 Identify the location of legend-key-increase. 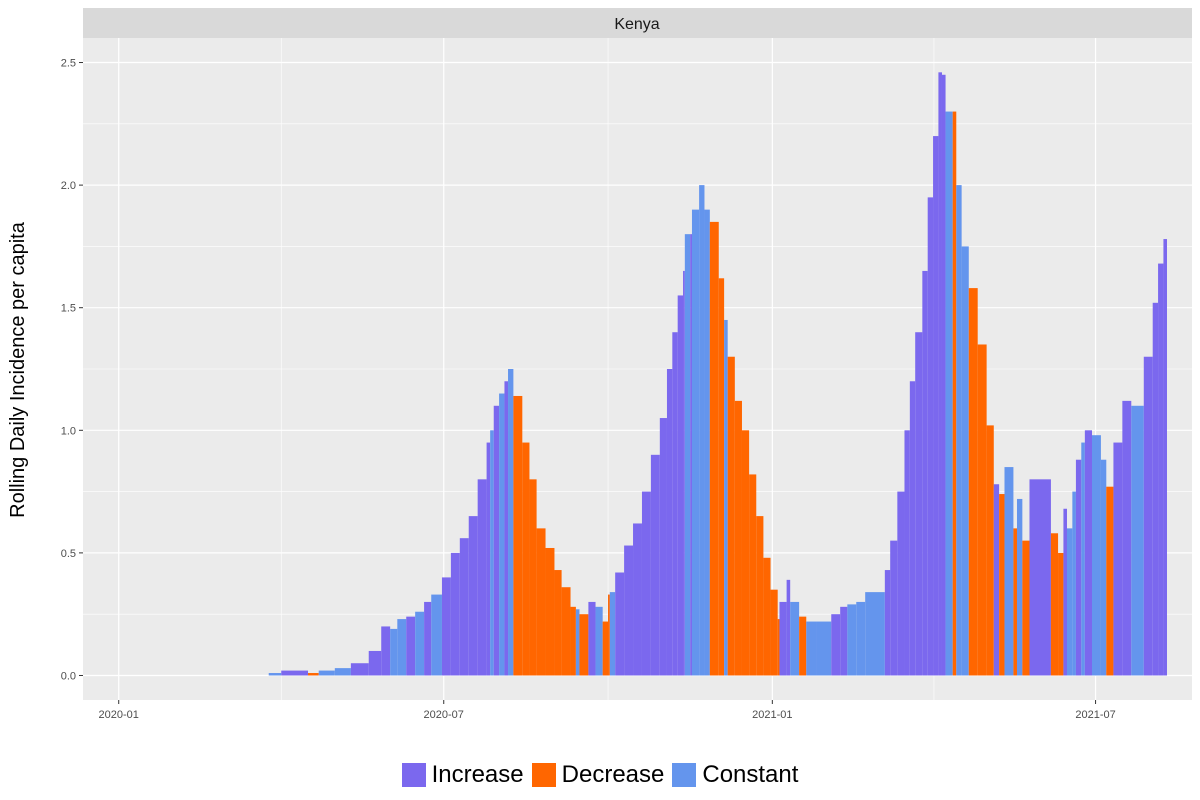
(413, 775).